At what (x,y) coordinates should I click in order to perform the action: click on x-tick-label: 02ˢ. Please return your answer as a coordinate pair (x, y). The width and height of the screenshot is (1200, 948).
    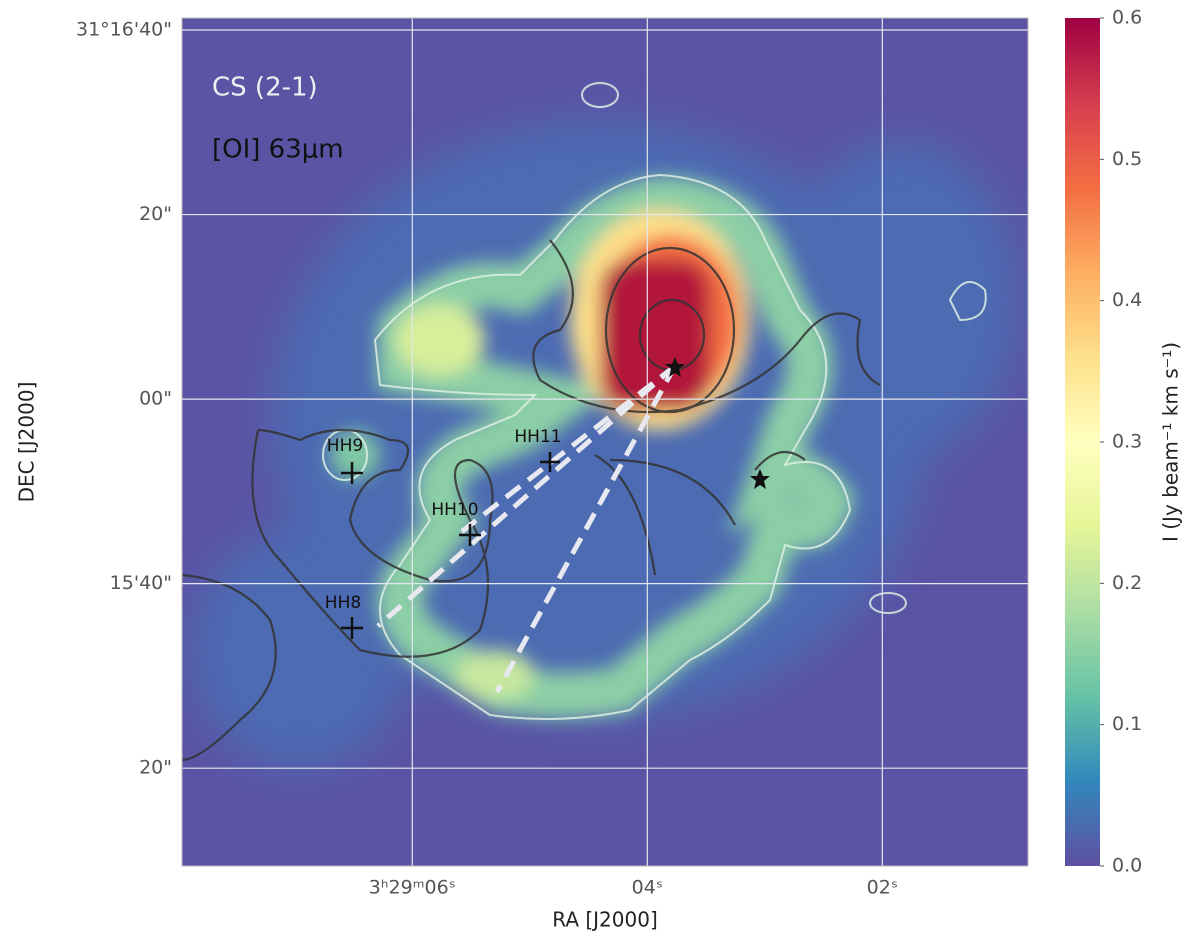
    Looking at the image, I should click on (882, 888).